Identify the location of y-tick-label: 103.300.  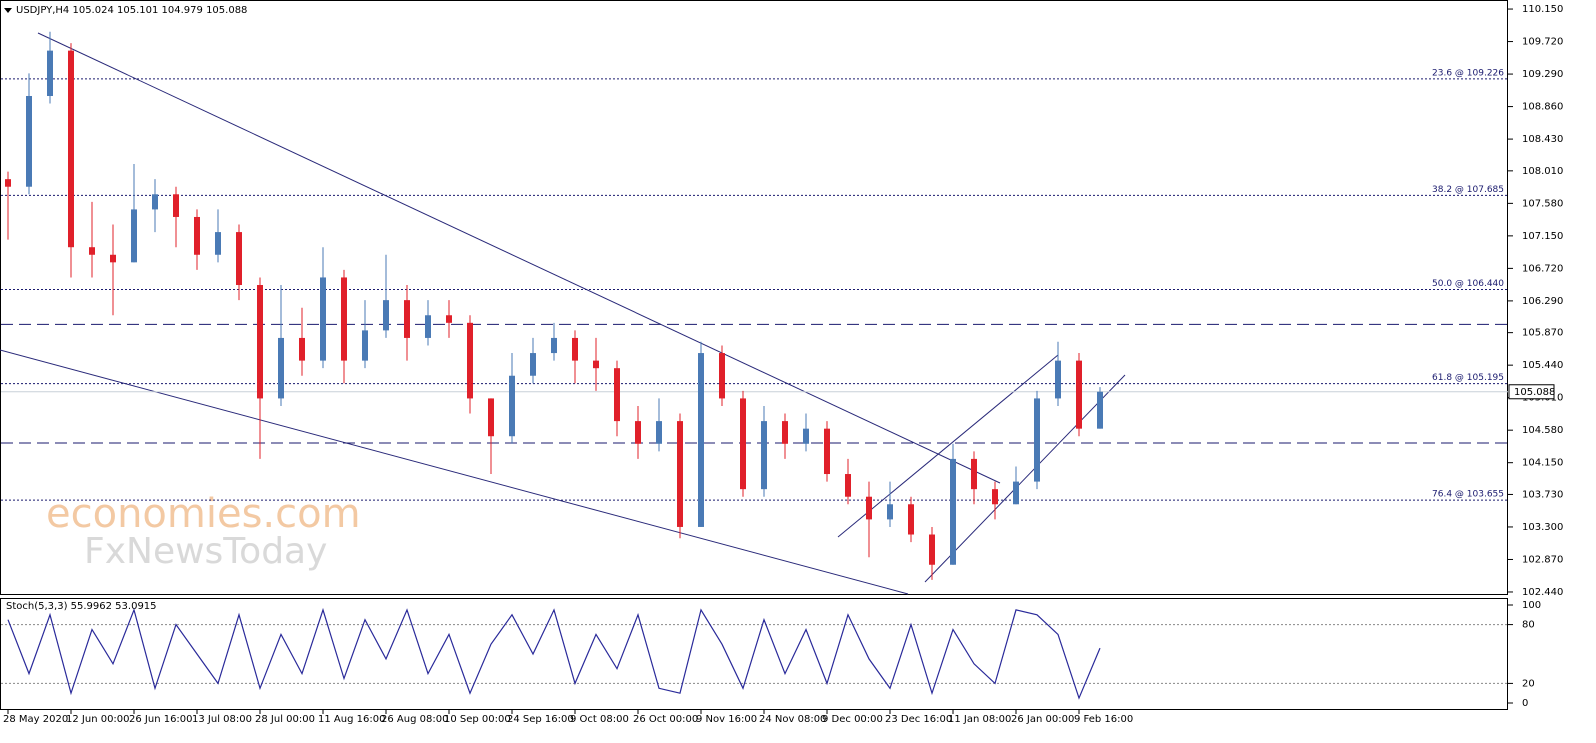
(1542, 527).